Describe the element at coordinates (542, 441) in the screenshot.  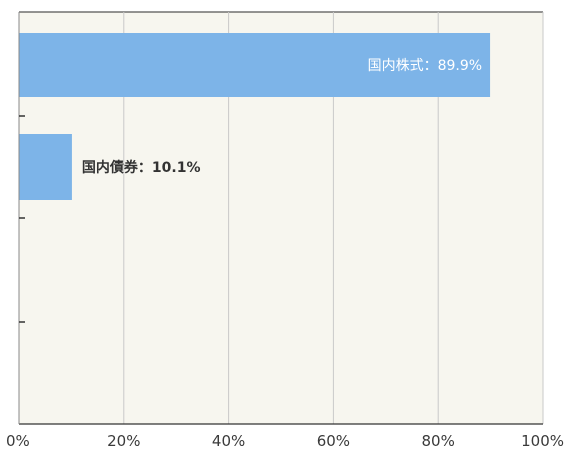
I see `x-tick-label-100: 100%` at that location.